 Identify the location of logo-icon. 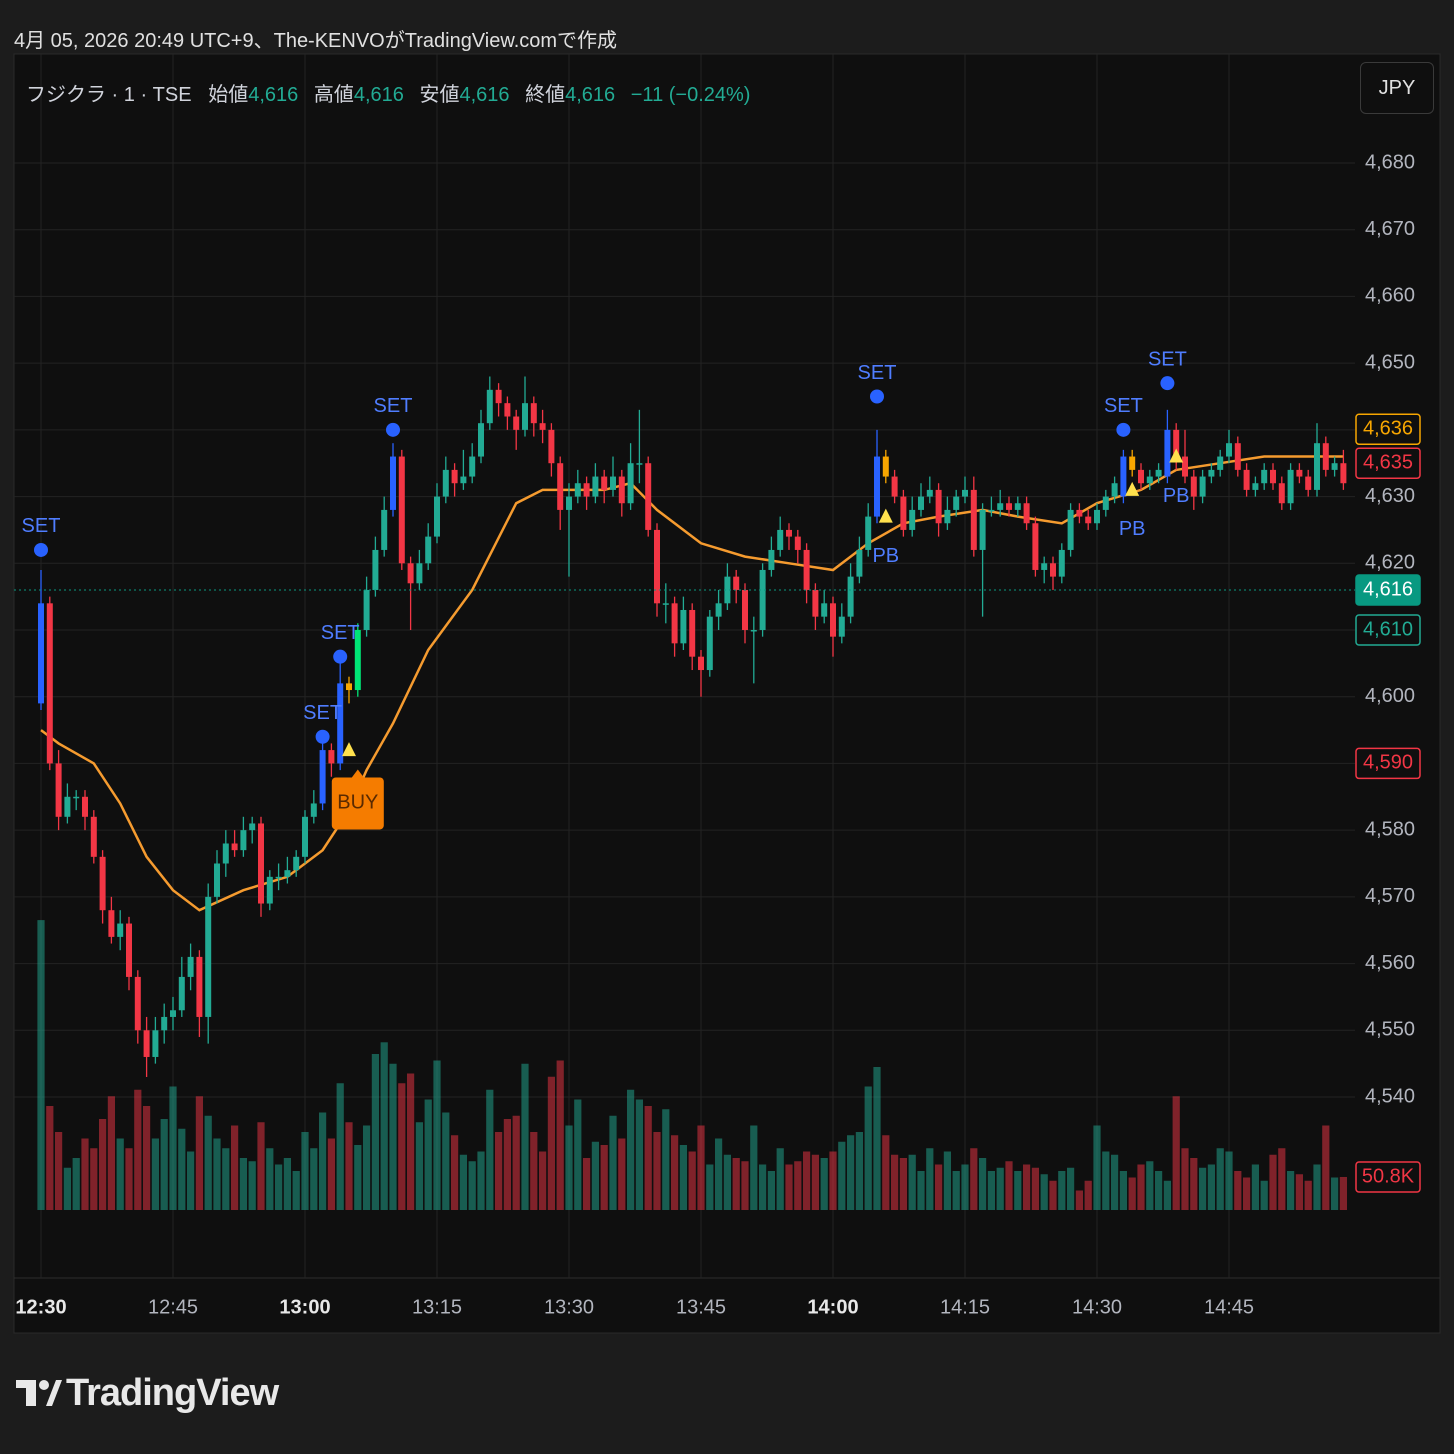
(39, 1393).